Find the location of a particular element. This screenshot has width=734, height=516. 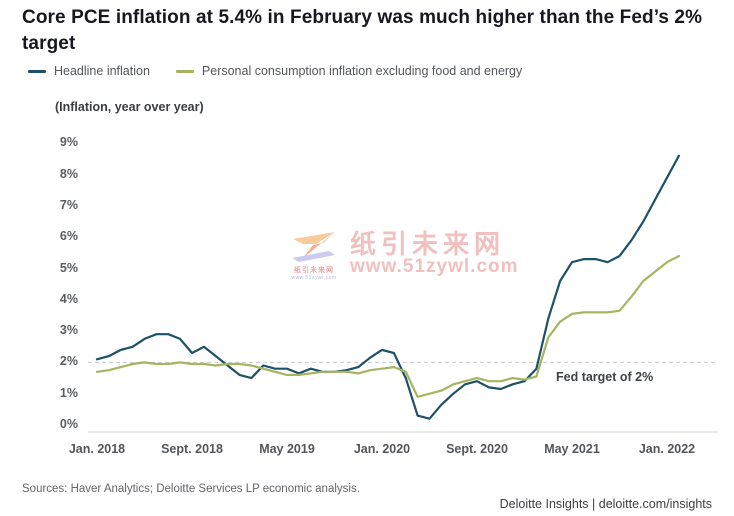

core-pce-line-swatch-icon is located at coordinates (184, 71).